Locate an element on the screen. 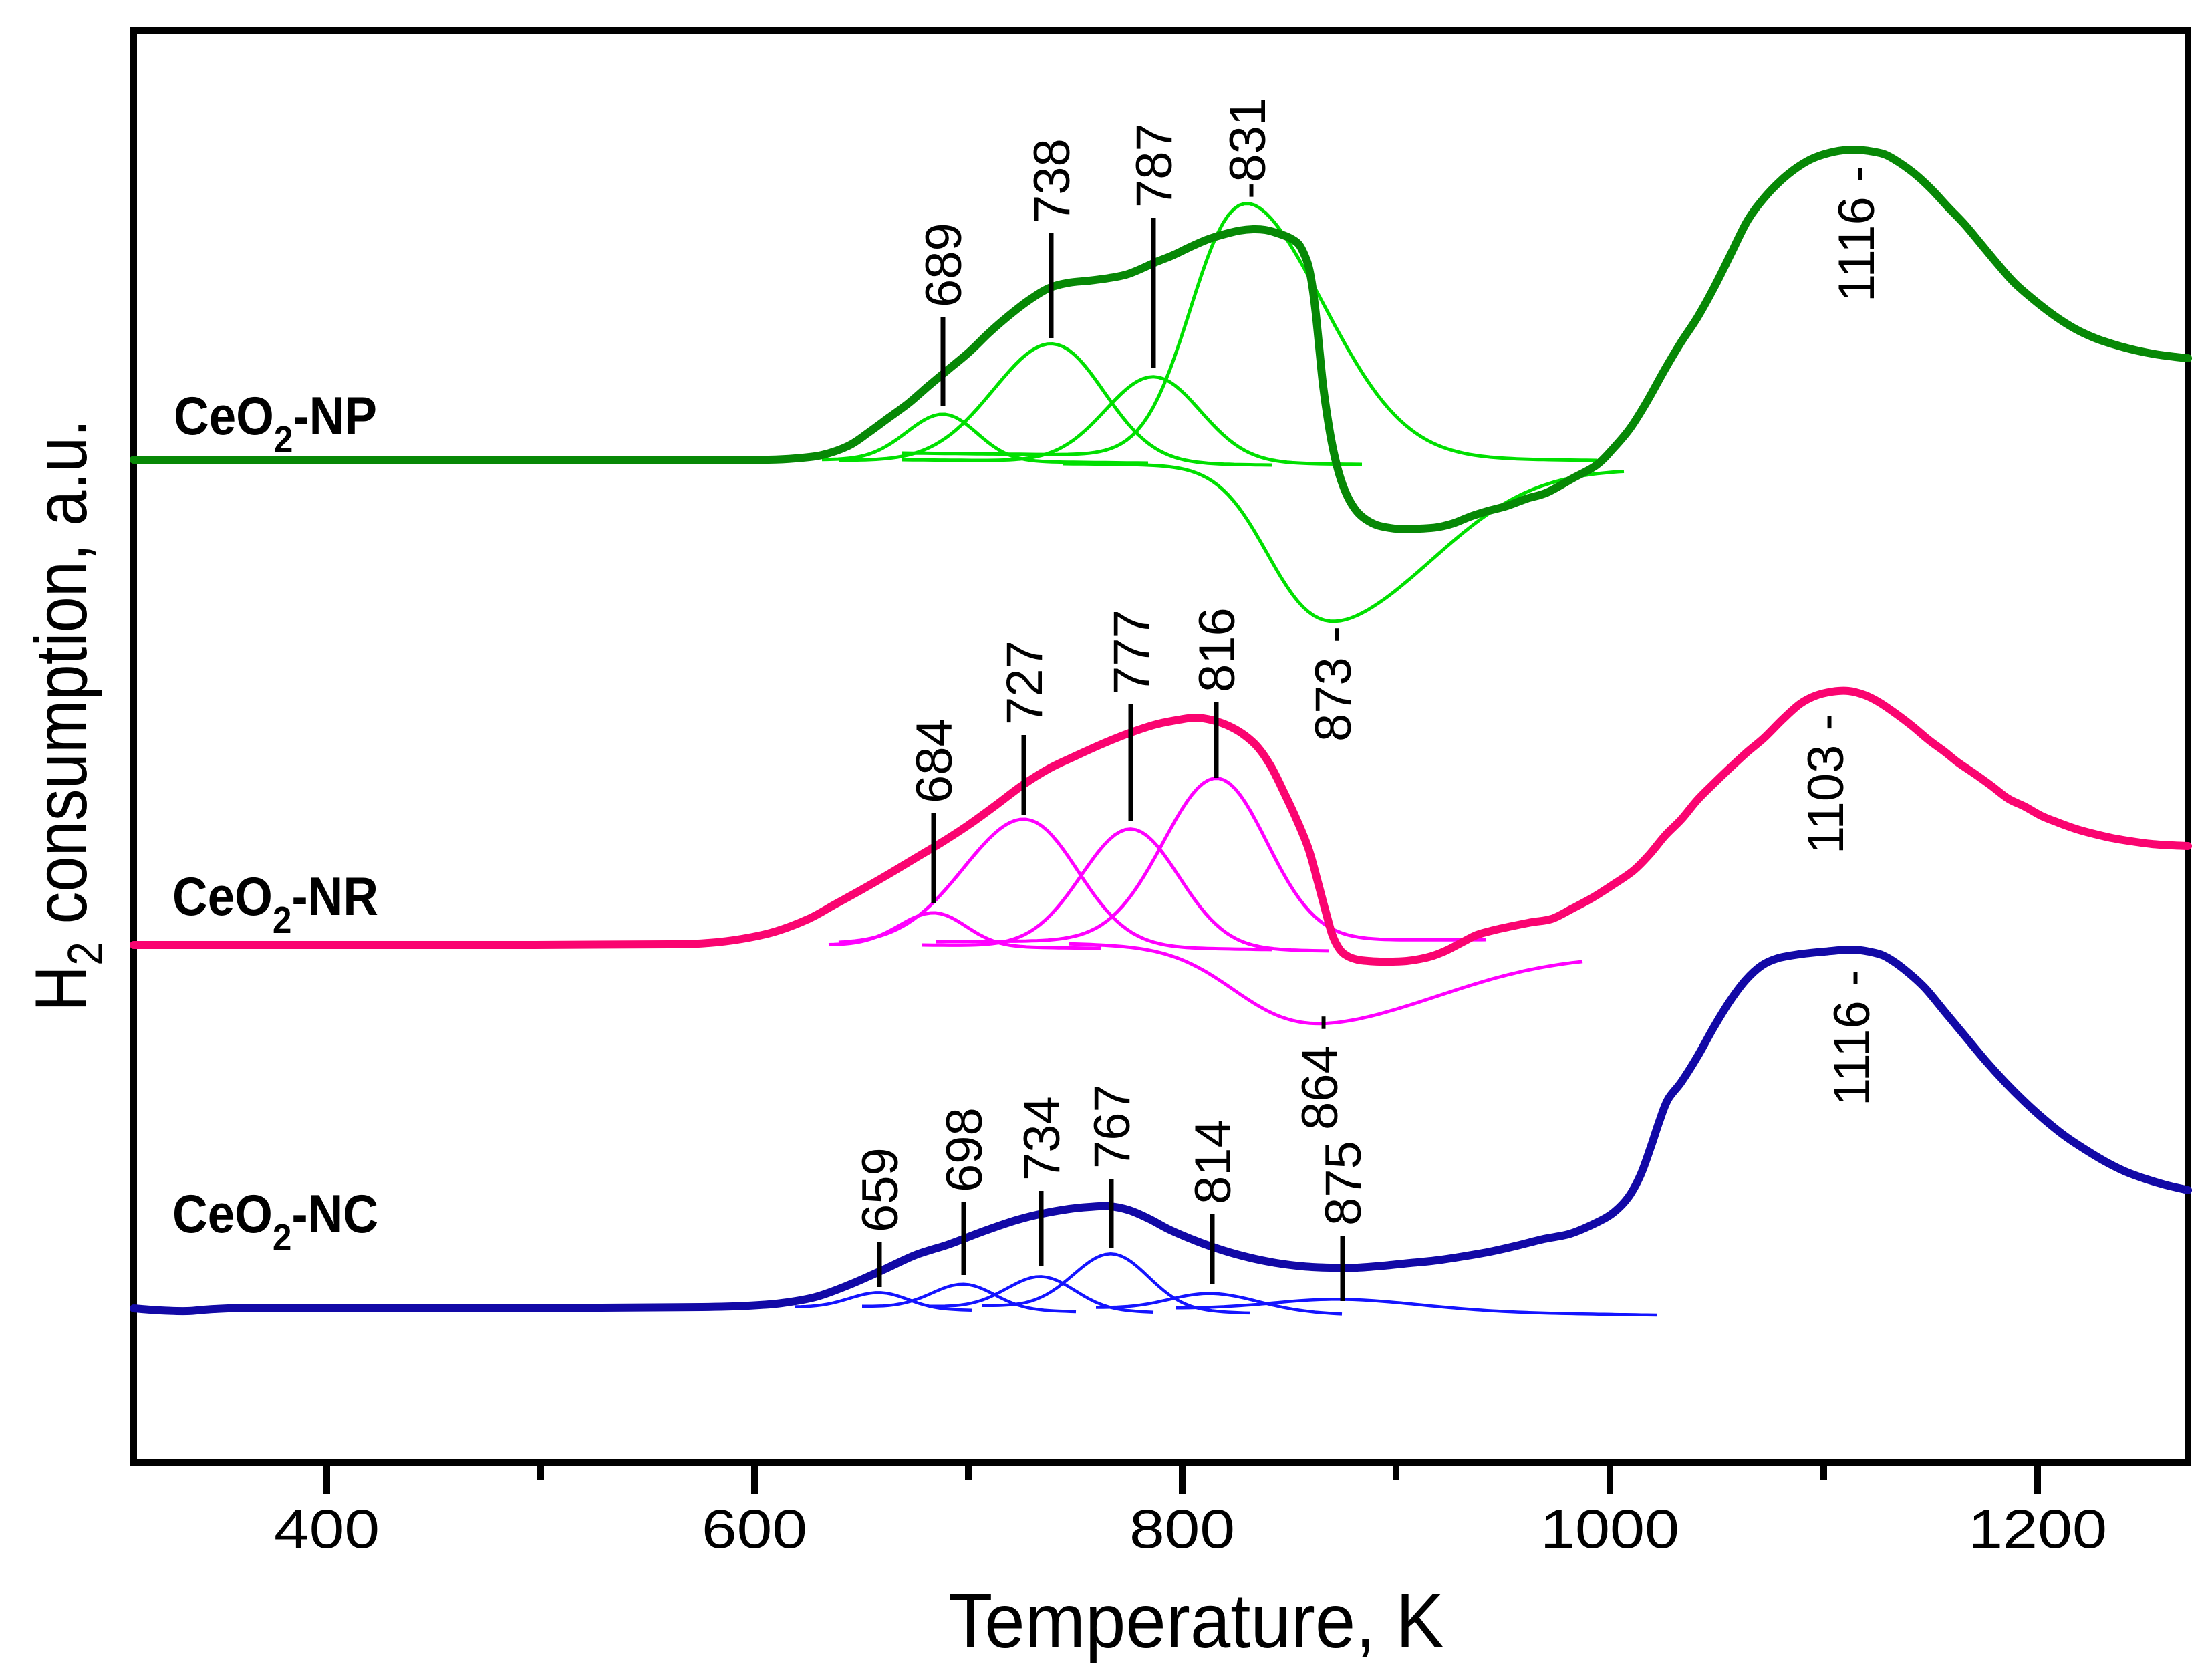  svg-text: 777 is located at coordinates (1131, 651).